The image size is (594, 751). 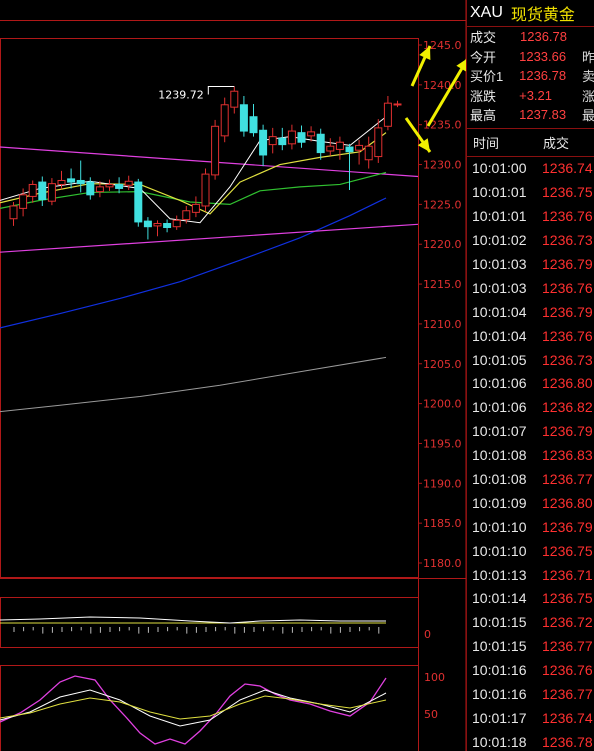 What do you see at coordinates (442, 284) in the screenshot?
I see `price-tick-label: 1215.0` at bounding box center [442, 284].